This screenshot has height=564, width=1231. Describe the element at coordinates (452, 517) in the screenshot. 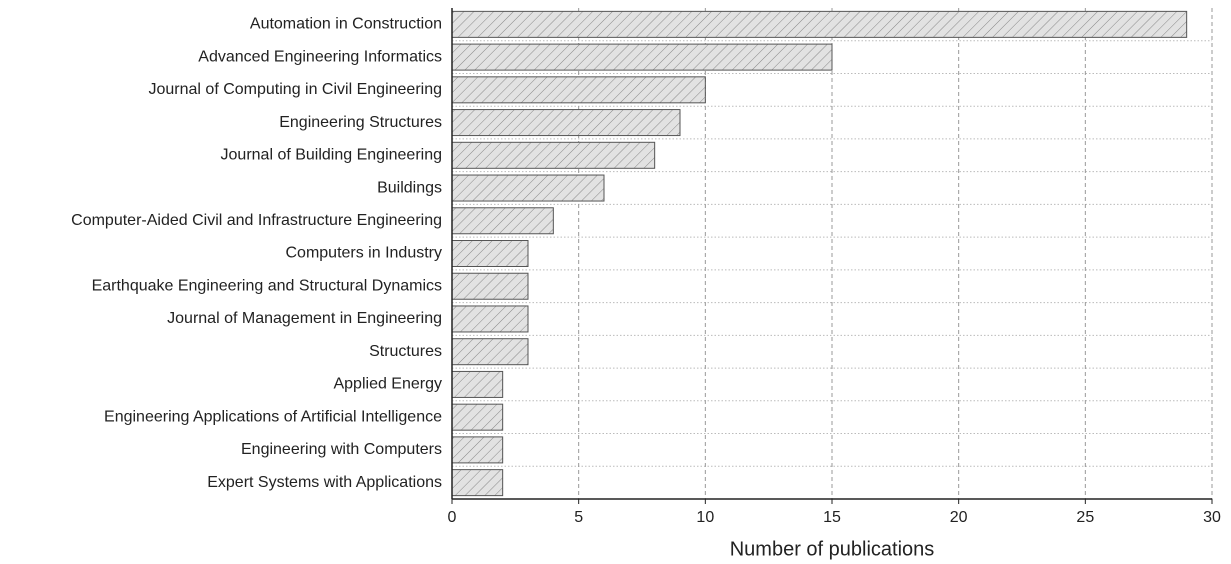

I see `x-tick-label: 0` at that location.